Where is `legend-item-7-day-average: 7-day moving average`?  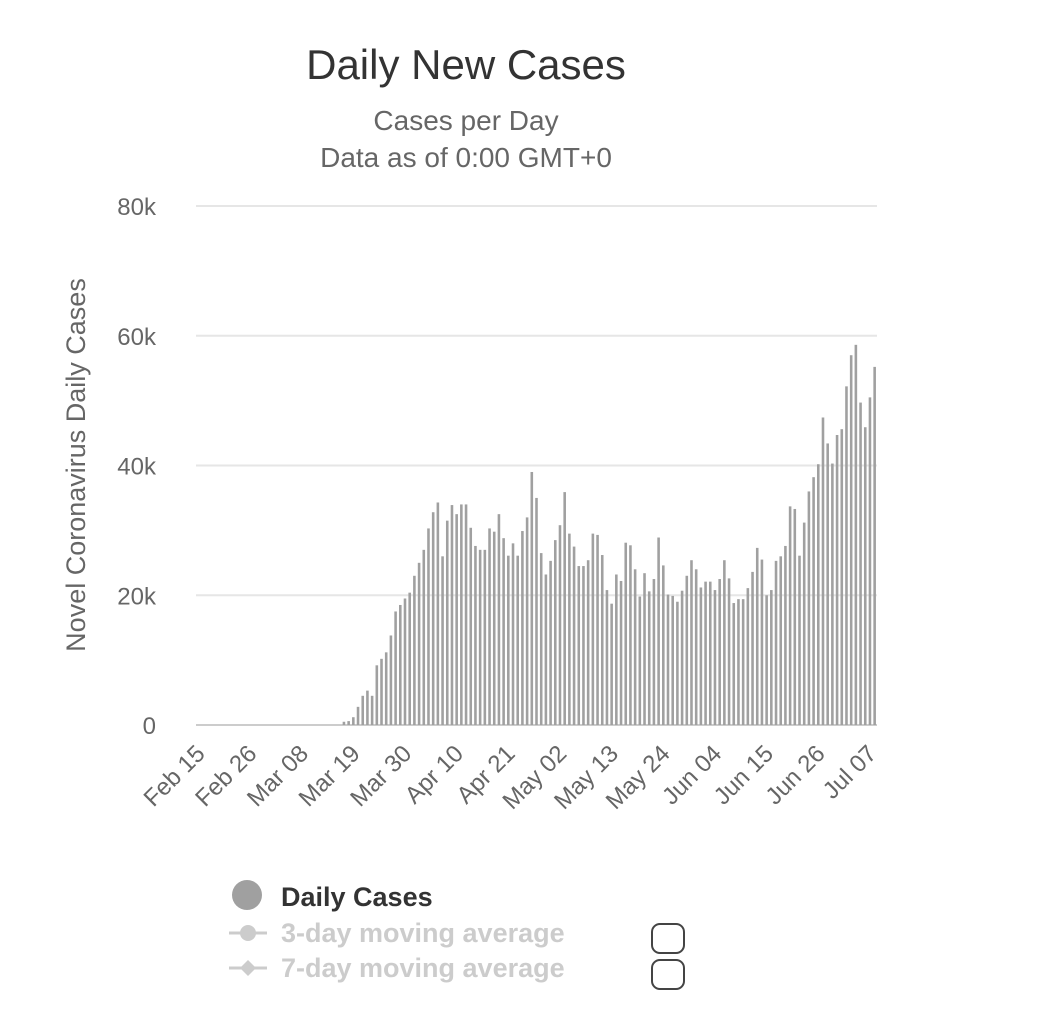 legend-item-7-day-average: 7-day moving average is located at coordinates (397, 968).